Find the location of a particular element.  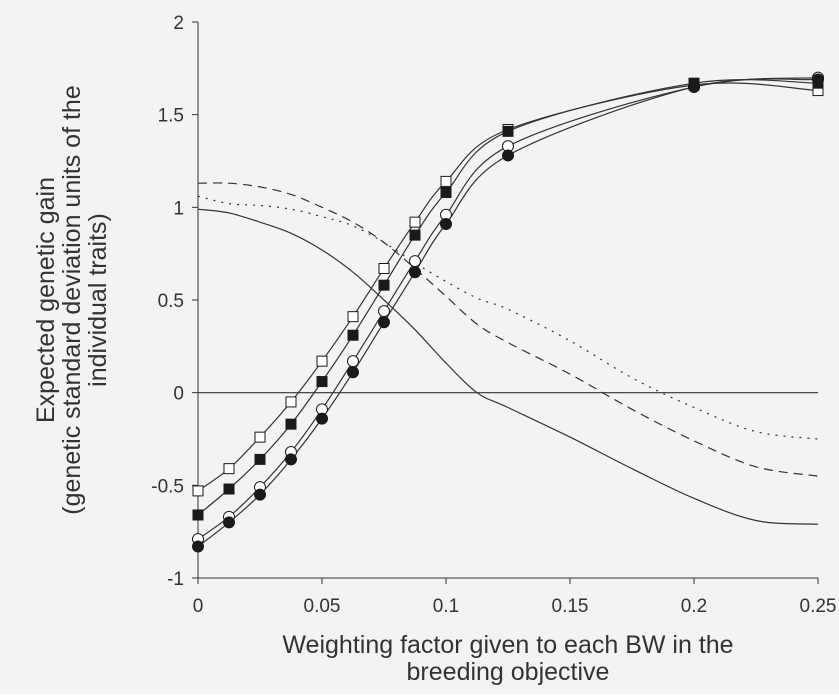

y-axis-title-line: individual traits) is located at coordinates (98, 300).